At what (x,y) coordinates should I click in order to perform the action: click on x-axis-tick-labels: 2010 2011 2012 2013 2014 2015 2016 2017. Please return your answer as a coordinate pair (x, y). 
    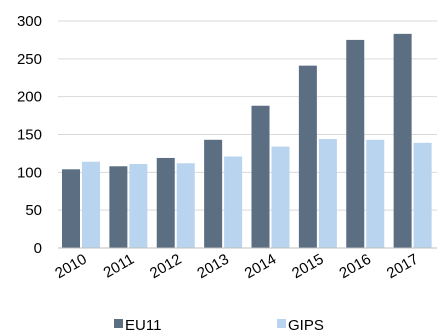
    Looking at the image, I should click on (236, 266).